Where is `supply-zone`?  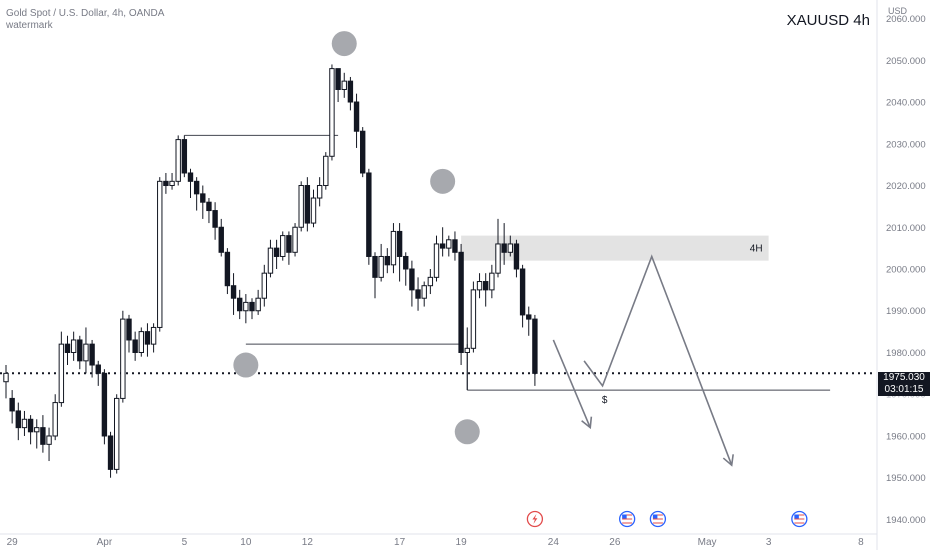
supply-zone is located at coordinates (615, 248).